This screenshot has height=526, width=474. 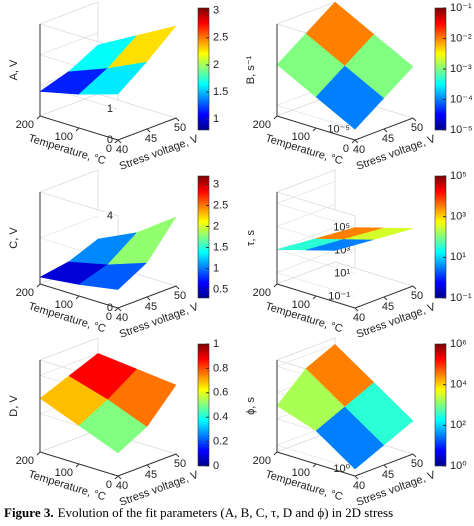 What do you see at coordinates (142, 398) in the screenshot?
I see `surface-patch` at bounding box center [142, 398].